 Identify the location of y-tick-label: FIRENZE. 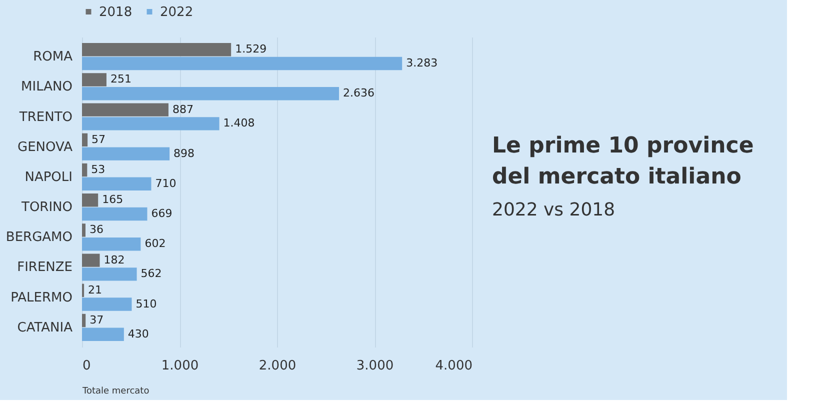
(44, 268).